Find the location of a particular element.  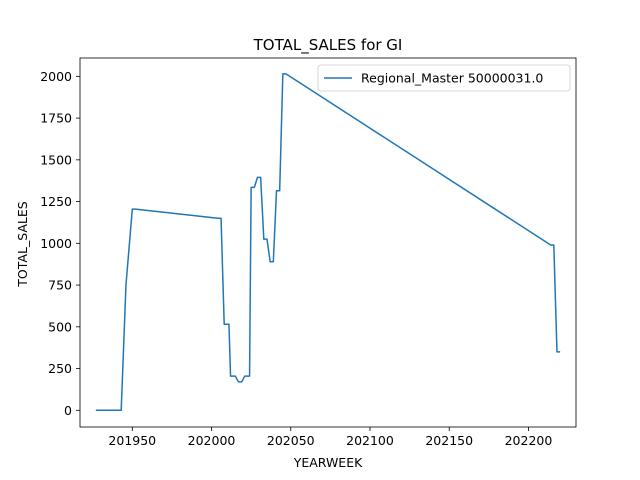

x-tick-label: 202000 is located at coordinates (212, 440).